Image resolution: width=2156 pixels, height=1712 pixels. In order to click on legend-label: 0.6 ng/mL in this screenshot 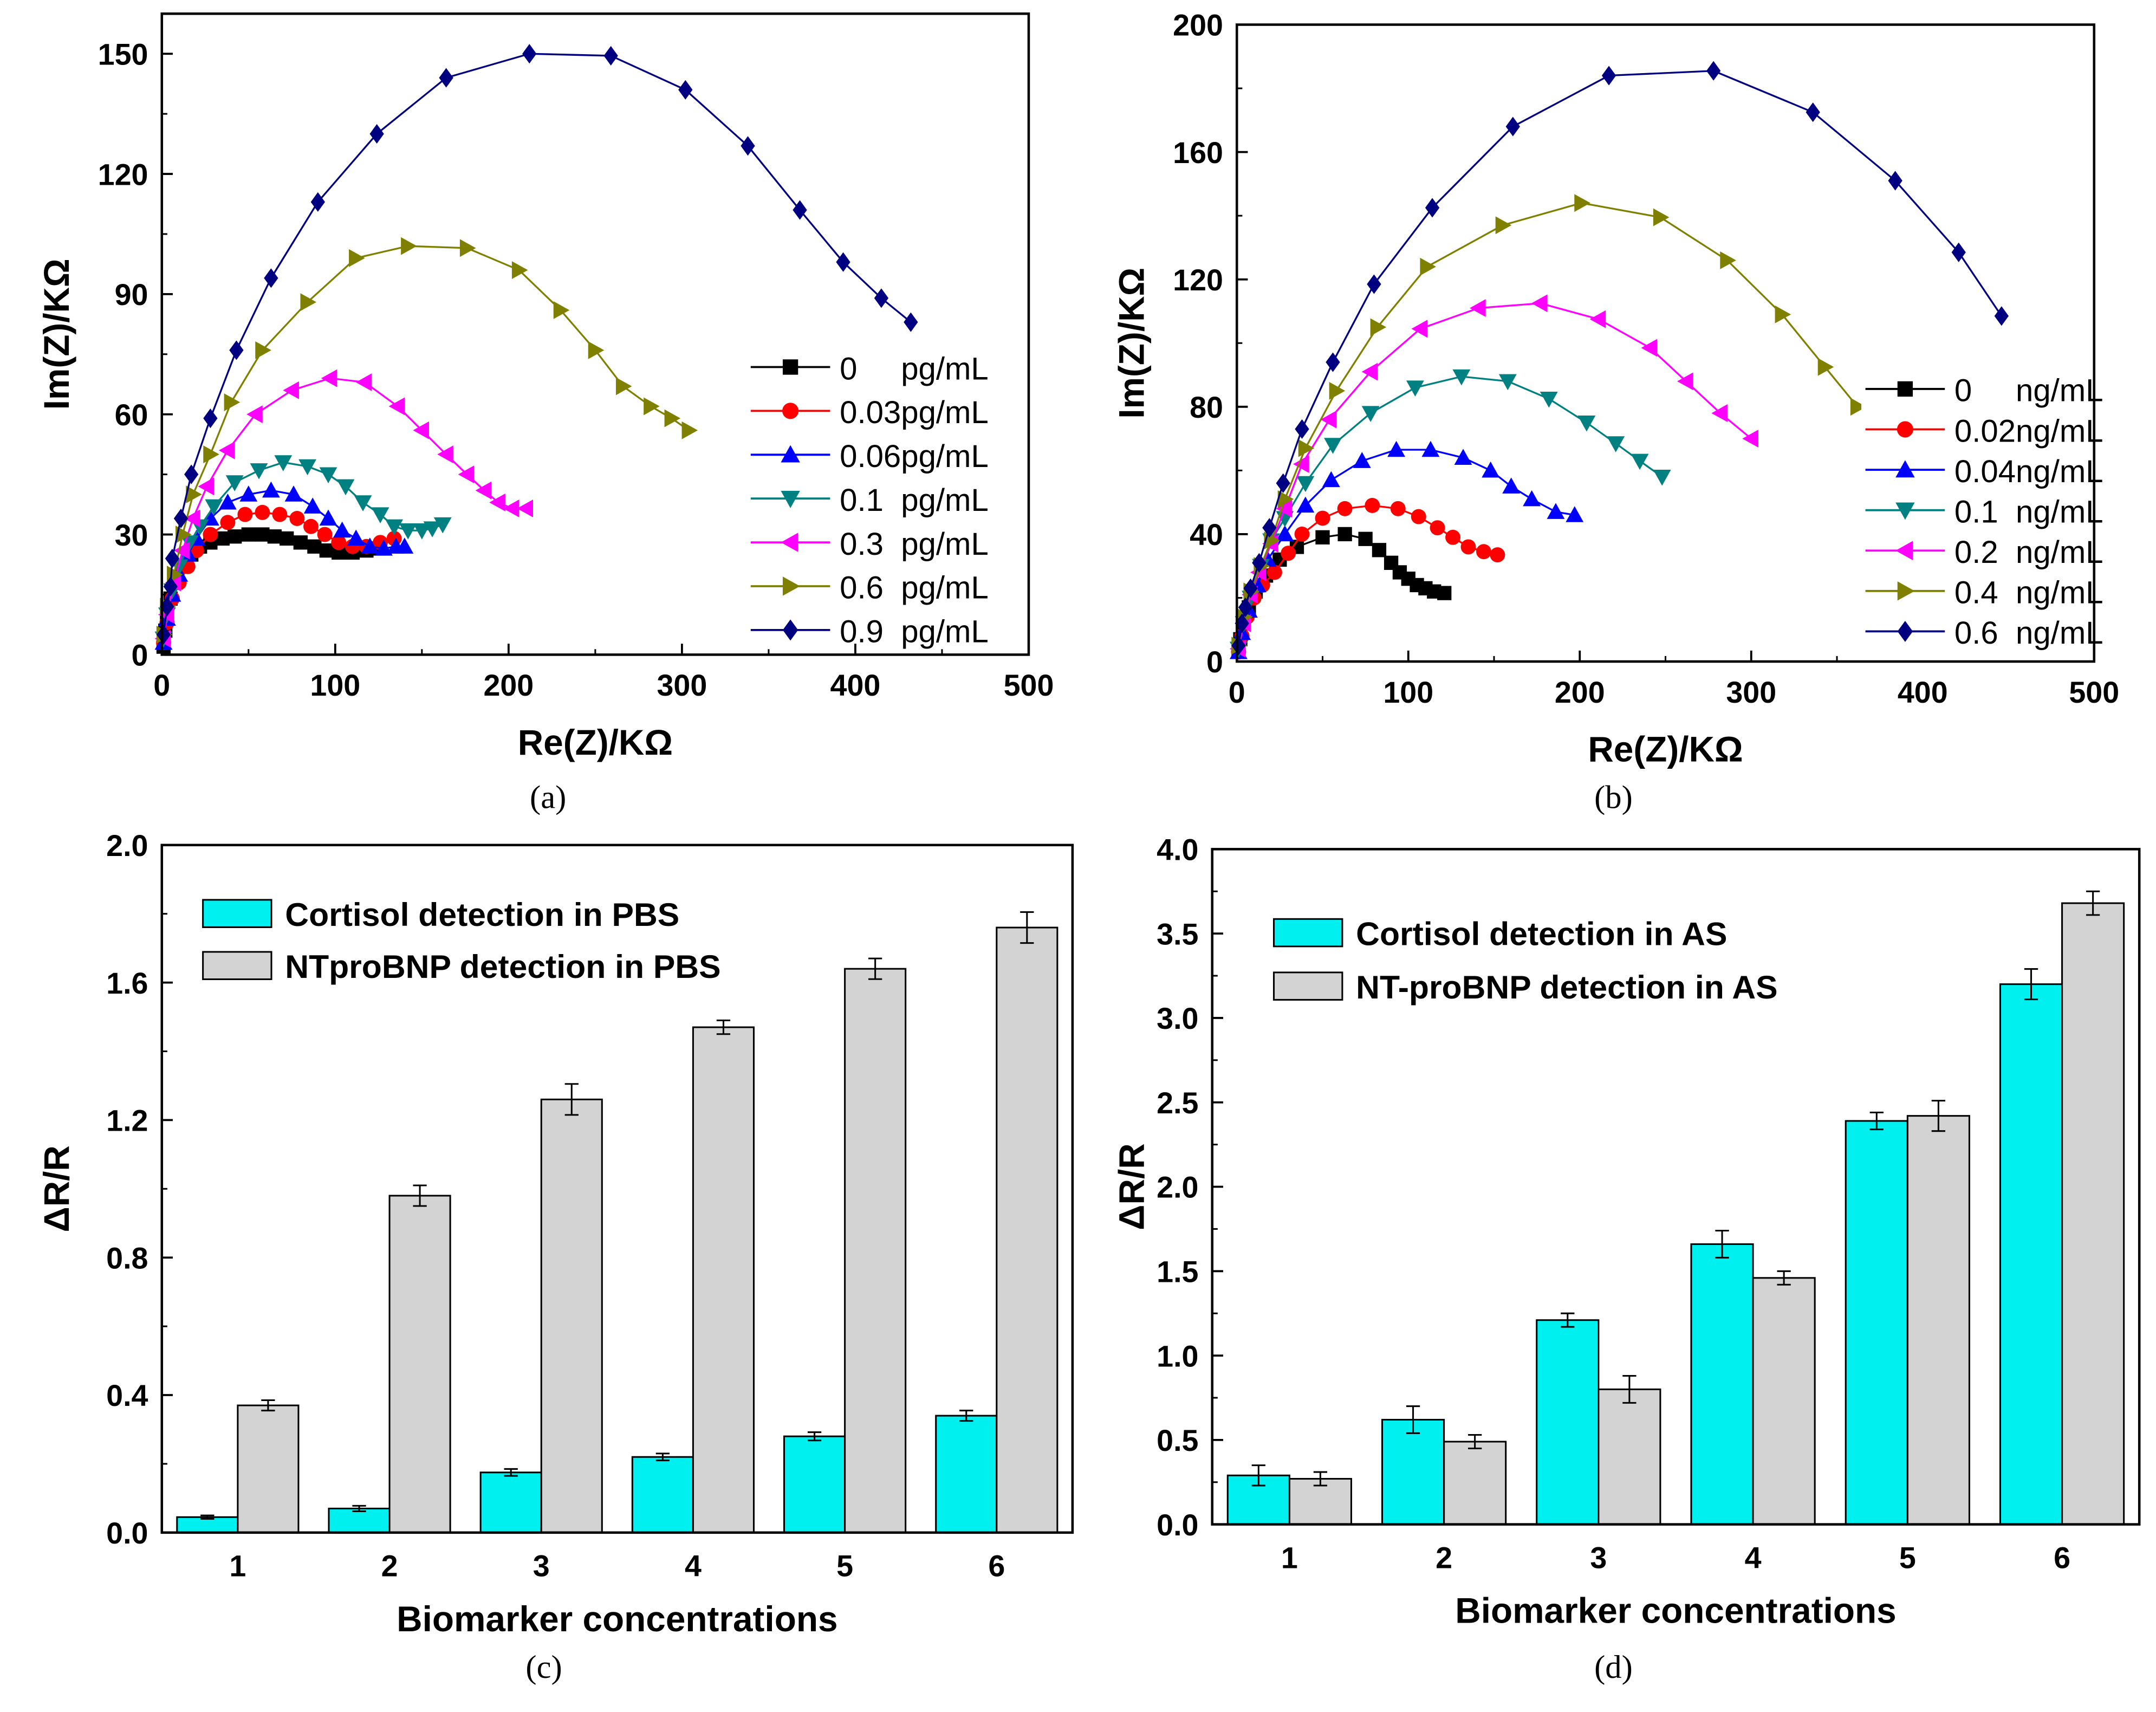, I will do `click(2028, 633)`.